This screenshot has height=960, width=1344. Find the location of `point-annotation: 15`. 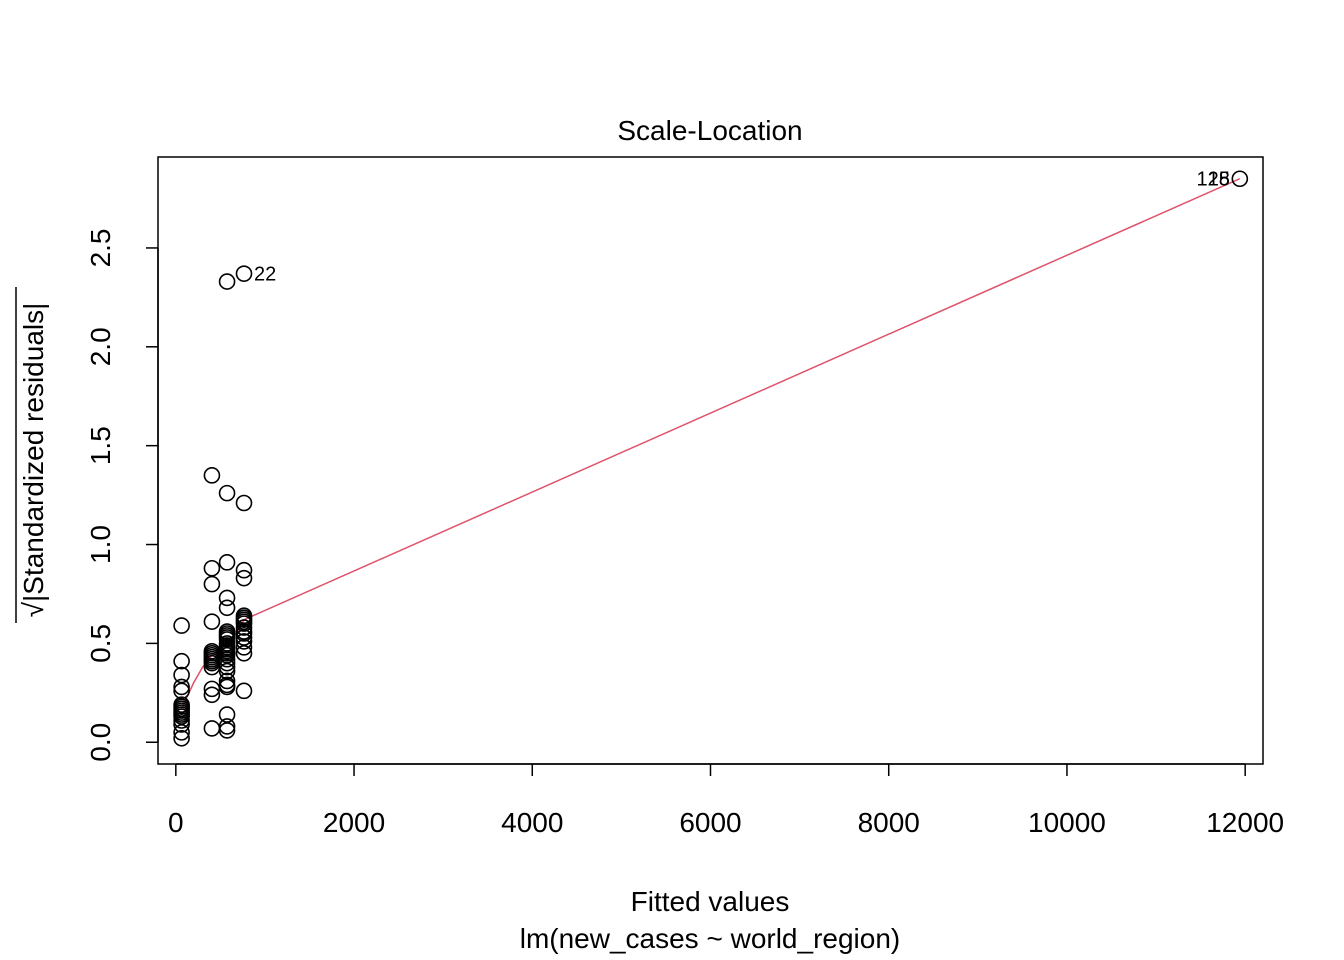

point-annotation: 15 is located at coordinates (1219, 180).